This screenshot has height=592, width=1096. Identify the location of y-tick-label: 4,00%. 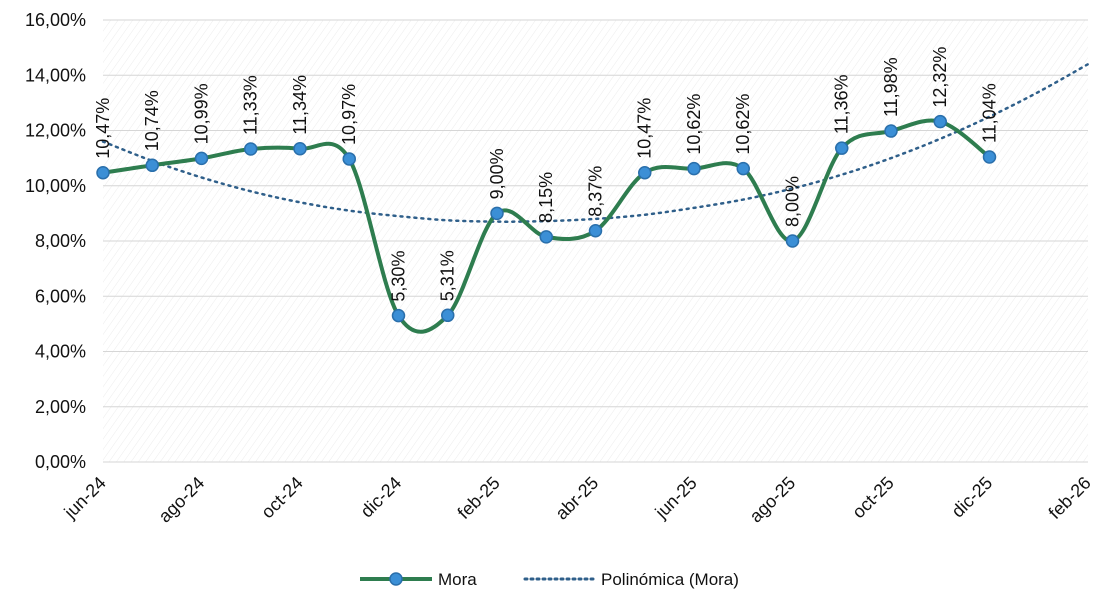
(60, 352).